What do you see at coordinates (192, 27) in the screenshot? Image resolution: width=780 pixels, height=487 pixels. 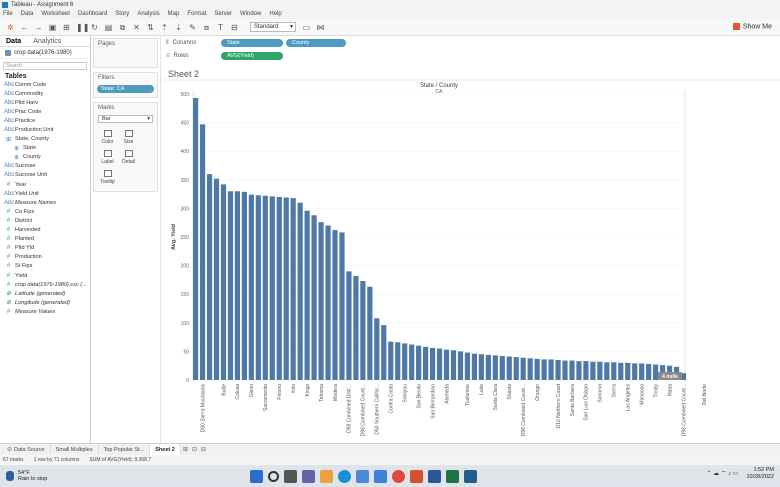 I see `highlight-icon: ✎` at bounding box center [192, 27].